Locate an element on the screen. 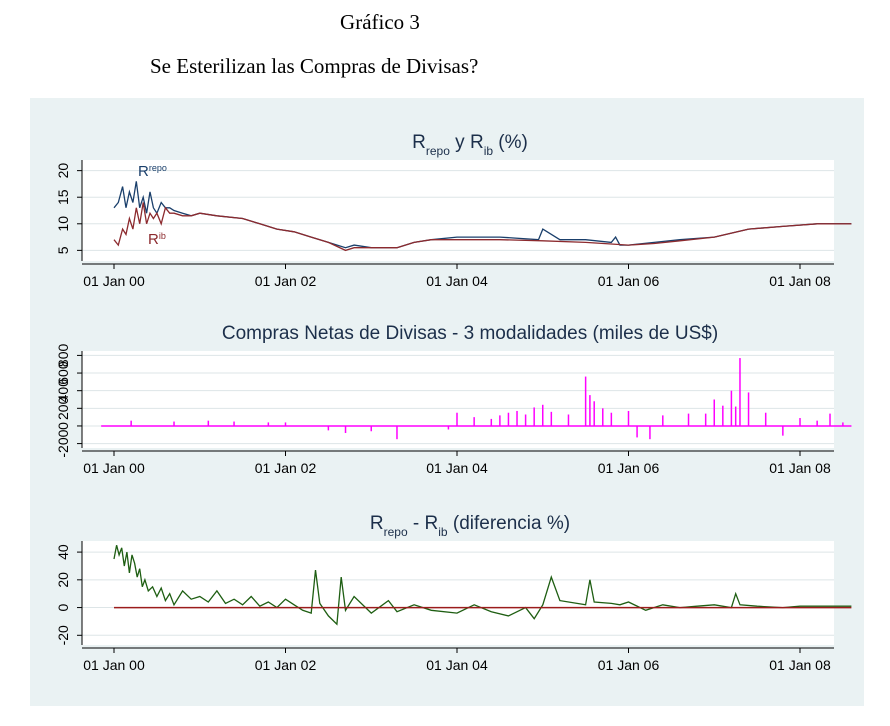 Image resolution: width=890 pixels, height=726 pixels. y-tick-label: 200 is located at coordinates (63, 408).